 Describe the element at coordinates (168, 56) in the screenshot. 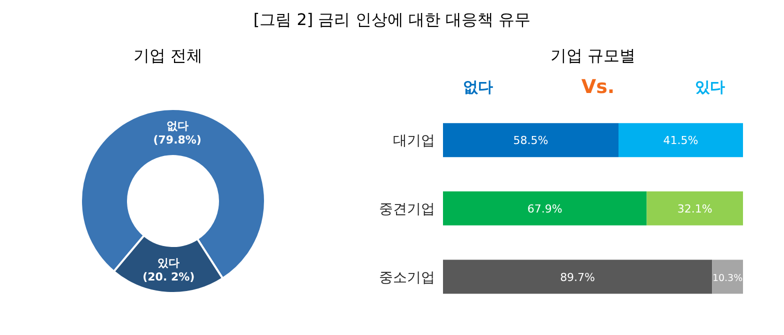

I see `chart-subtitle: 기업 전체` at that location.